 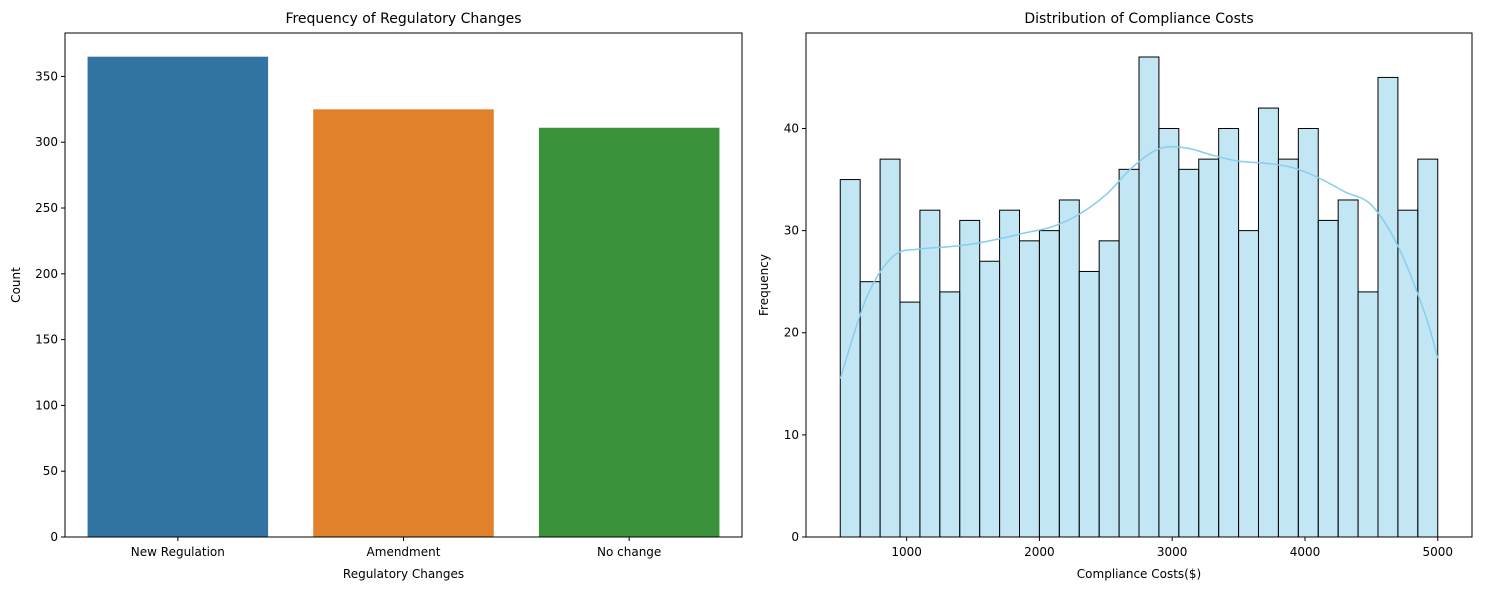 What do you see at coordinates (403, 19) in the screenshot?
I see `chart-title: Frequency of Regulatory Changes` at bounding box center [403, 19].